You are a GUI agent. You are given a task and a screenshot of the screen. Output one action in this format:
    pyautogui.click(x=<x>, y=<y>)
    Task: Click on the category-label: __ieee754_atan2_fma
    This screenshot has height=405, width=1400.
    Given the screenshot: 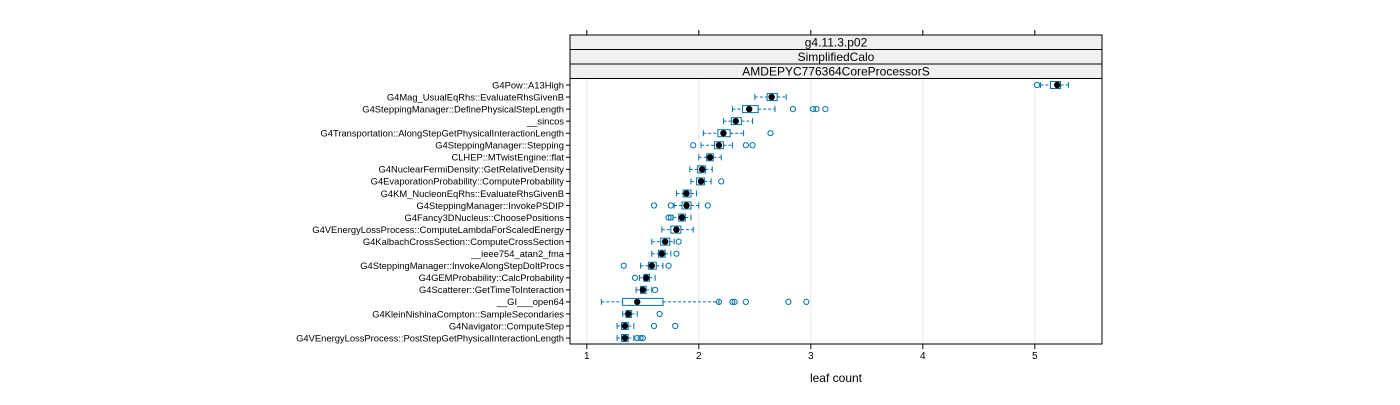 What is the action you would take?
    pyautogui.click(x=517, y=253)
    